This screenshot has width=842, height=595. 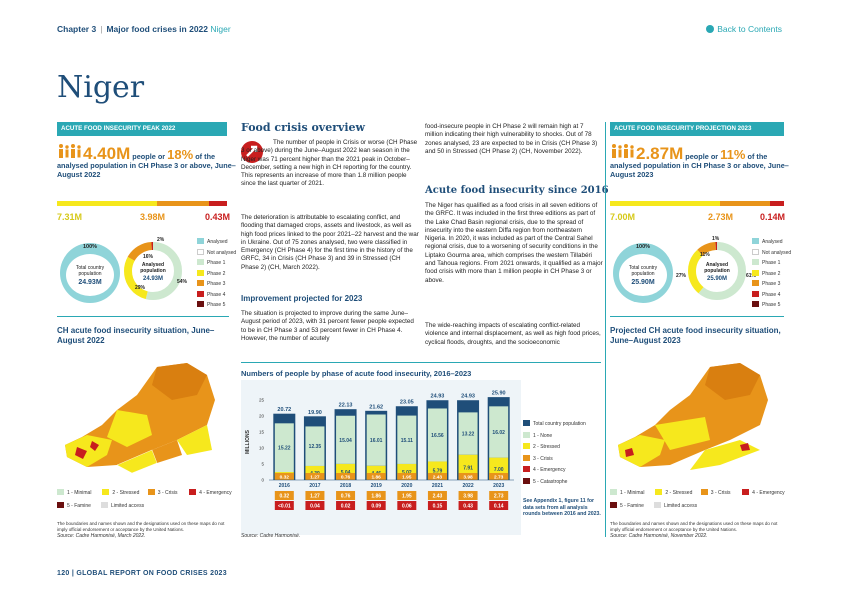 I want to click on total-value: 25.90M, so click(x=643, y=282).